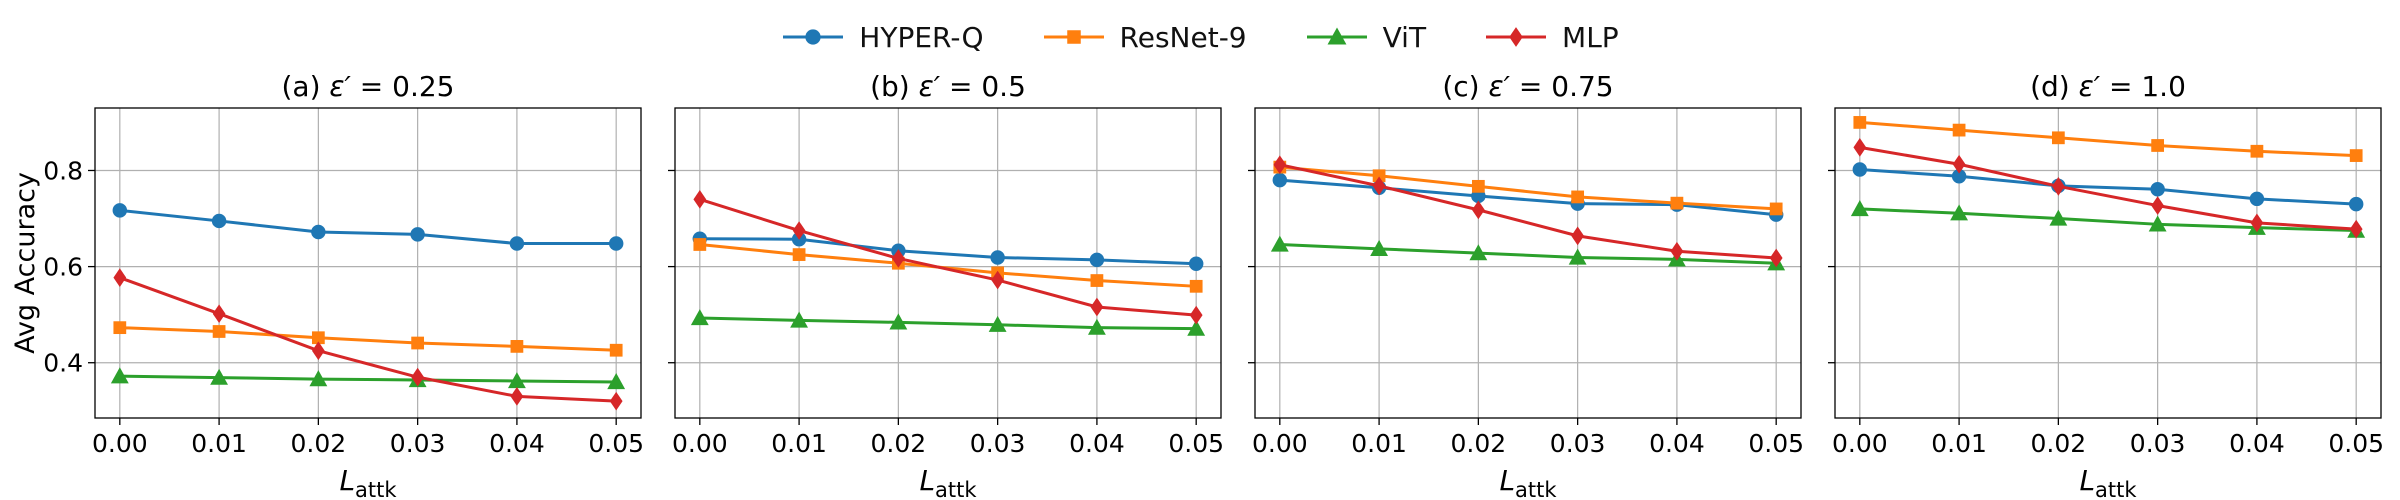 The width and height of the screenshot is (2400, 500). I want to click on y-axis-label: Avg Accuracy, so click(25, 263).